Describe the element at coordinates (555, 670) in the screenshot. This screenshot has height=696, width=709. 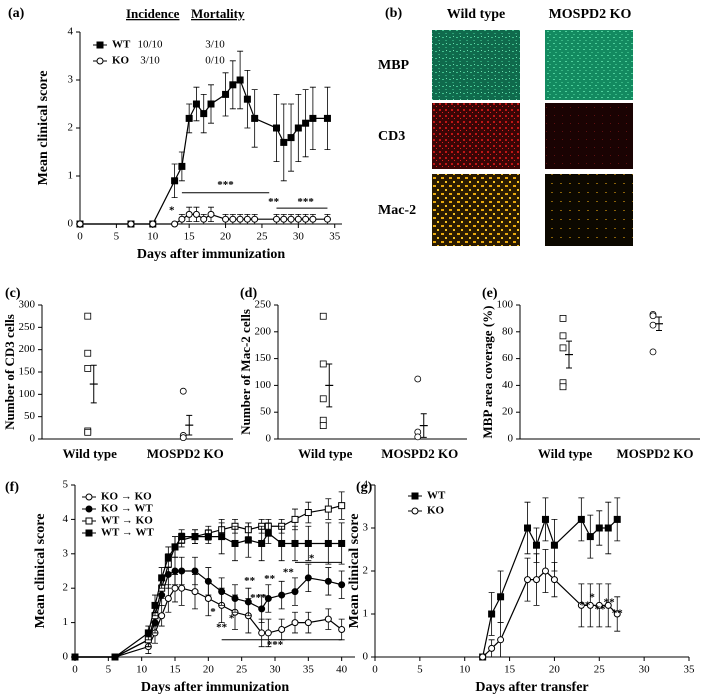
I see `x-tick-label: 20` at that location.